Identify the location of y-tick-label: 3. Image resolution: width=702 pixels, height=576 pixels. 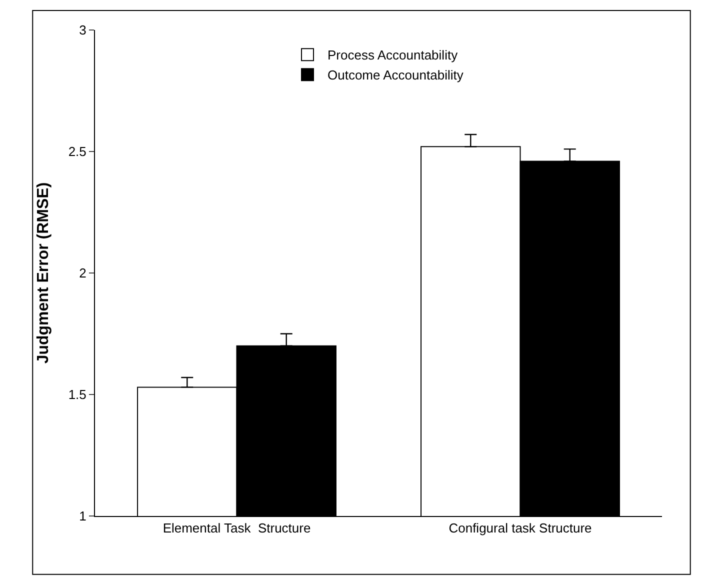
(82, 30).